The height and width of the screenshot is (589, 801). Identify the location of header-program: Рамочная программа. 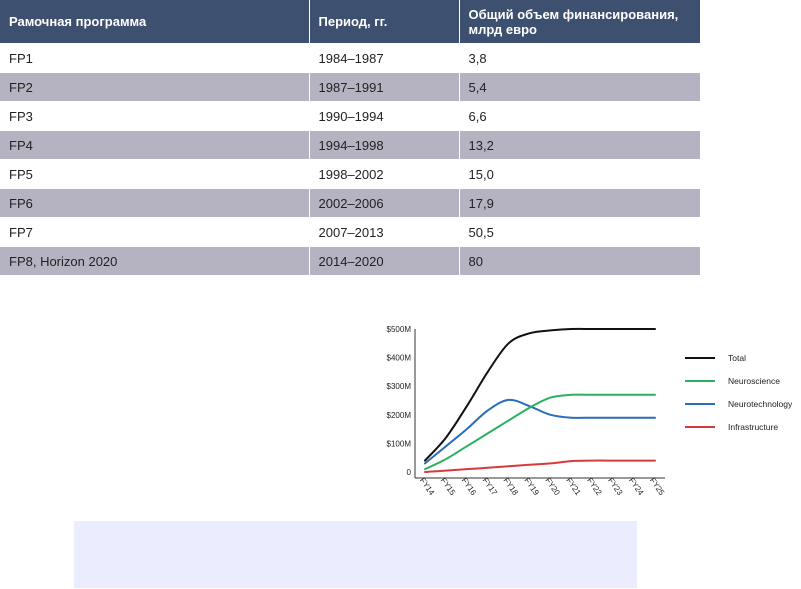
(154, 22).